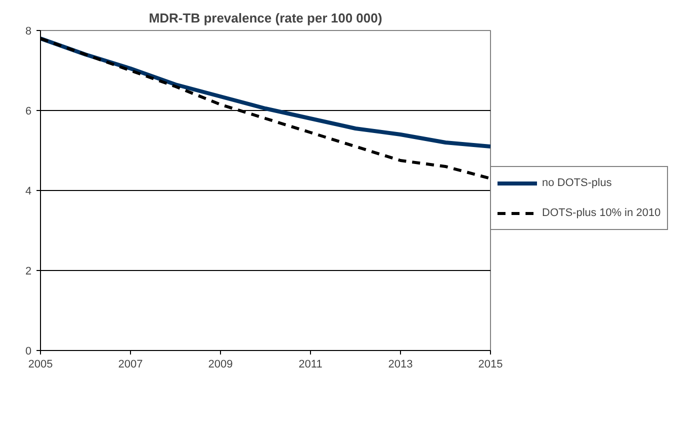 This screenshot has width=696, height=429. What do you see at coordinates (28, 112) in the screenshot?
I see `y-tick-label: 6` at bounding box center [28, 112].